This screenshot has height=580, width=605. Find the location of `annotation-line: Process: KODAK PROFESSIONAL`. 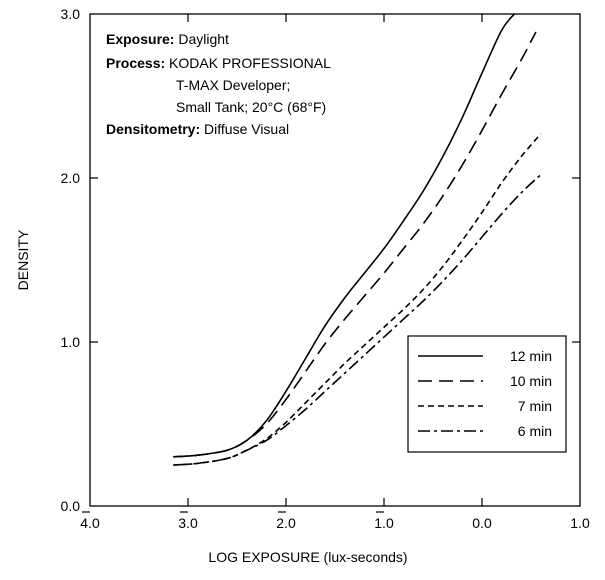

annotation-line: Process: KODAK PROFESSIONAL is located at coordinates (218, 63).